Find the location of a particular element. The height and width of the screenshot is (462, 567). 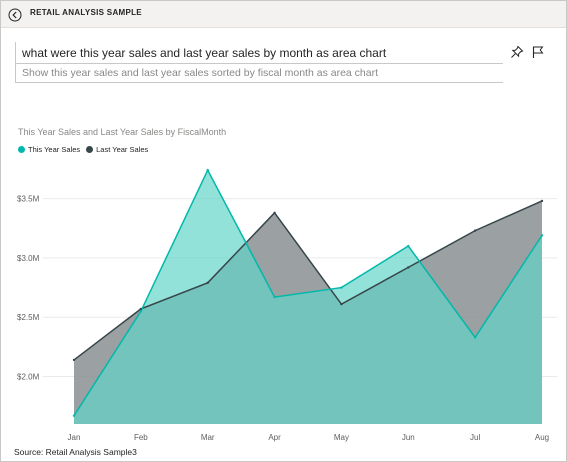

pin-icon is located at coordinates (517, 52).